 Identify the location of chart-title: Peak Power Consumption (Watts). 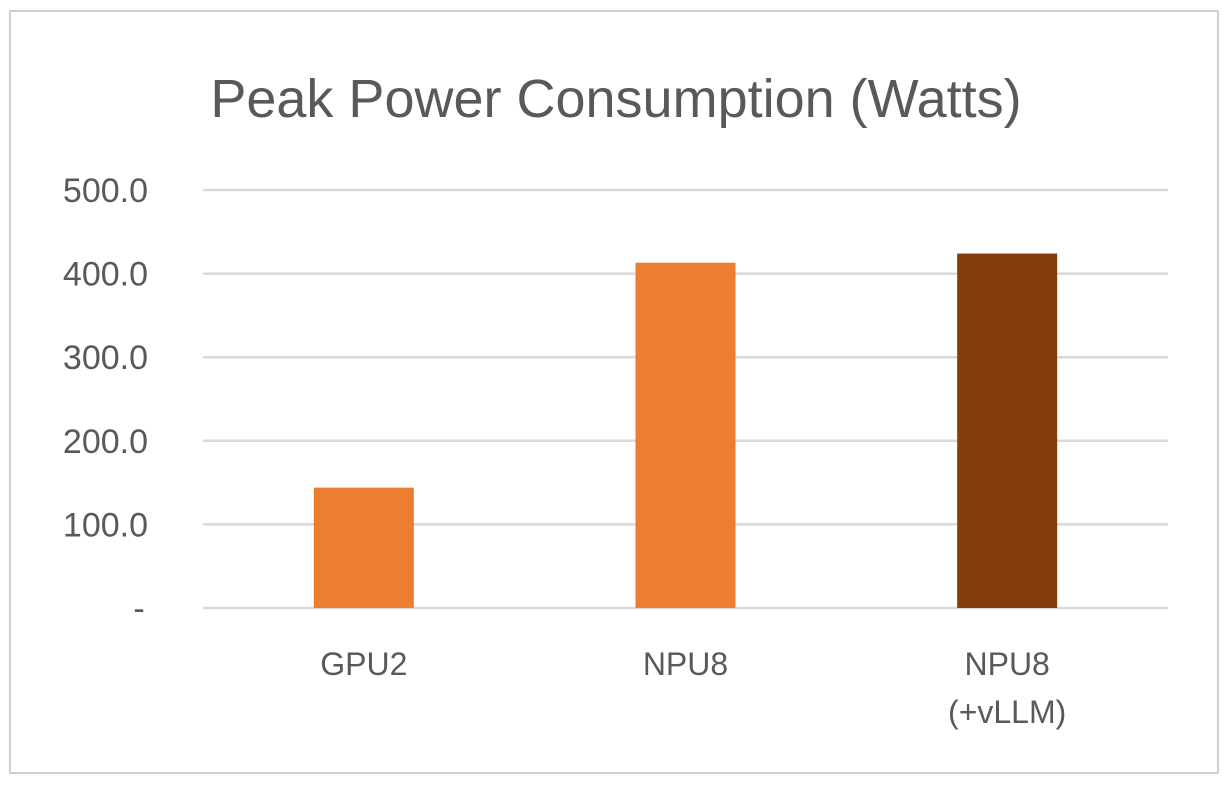
(615, 99).